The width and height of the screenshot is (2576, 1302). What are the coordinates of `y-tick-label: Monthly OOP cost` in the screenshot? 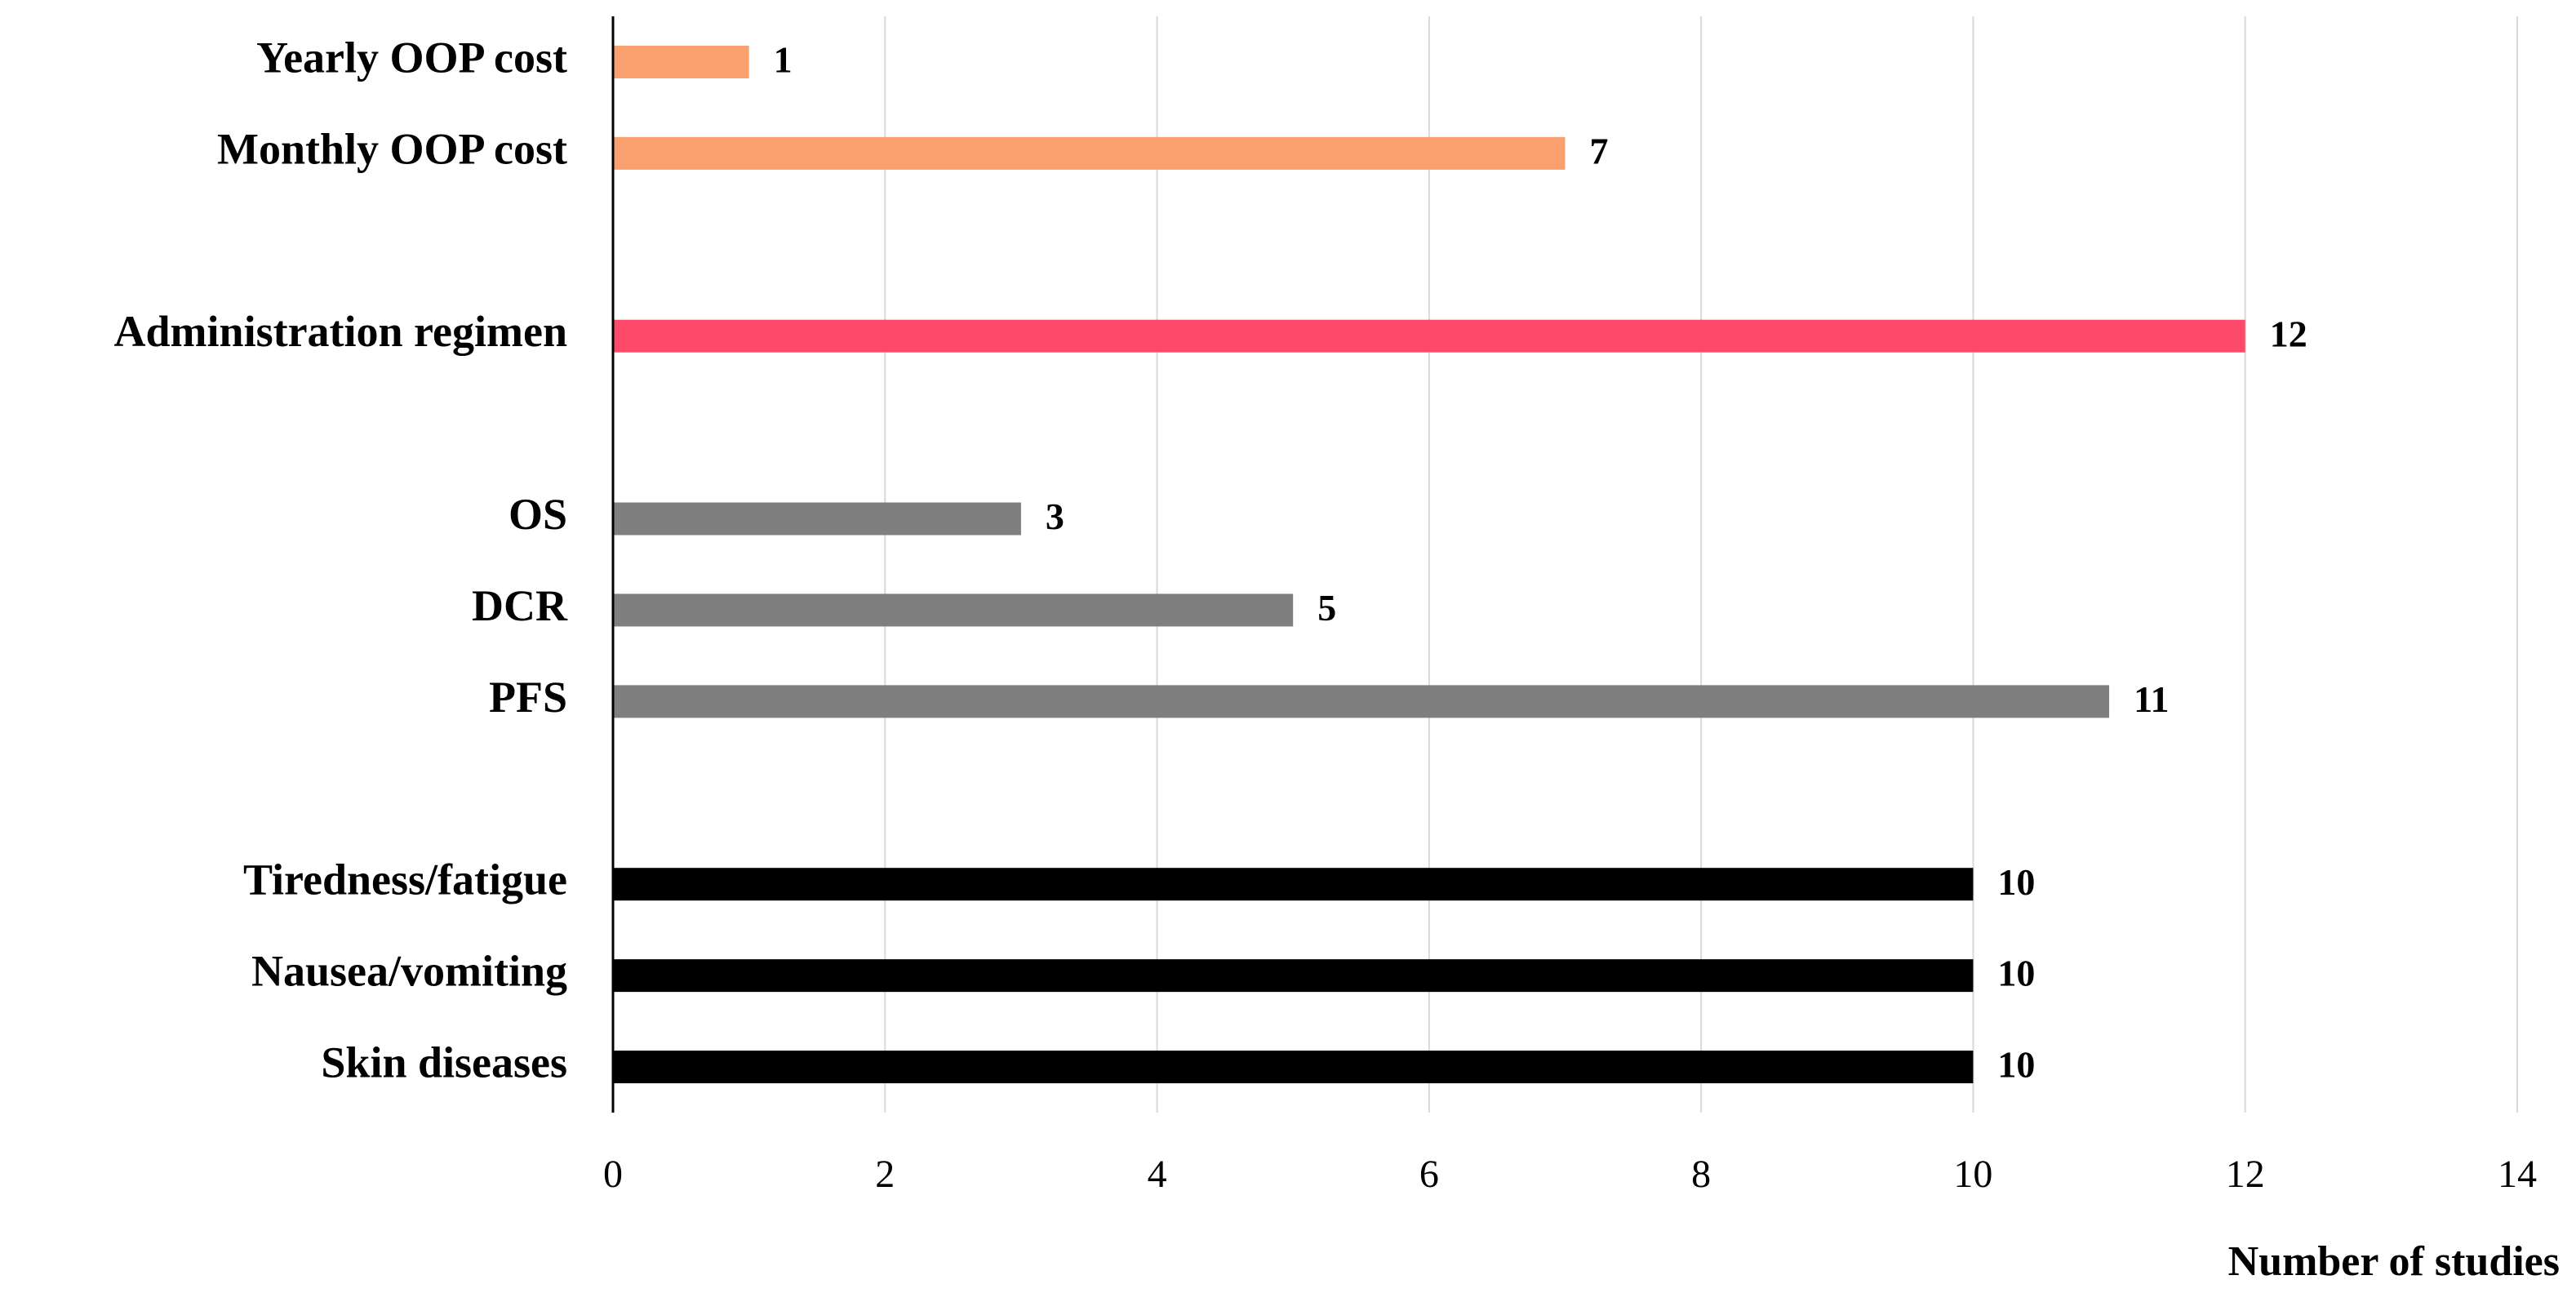 It's located at (392, 148).